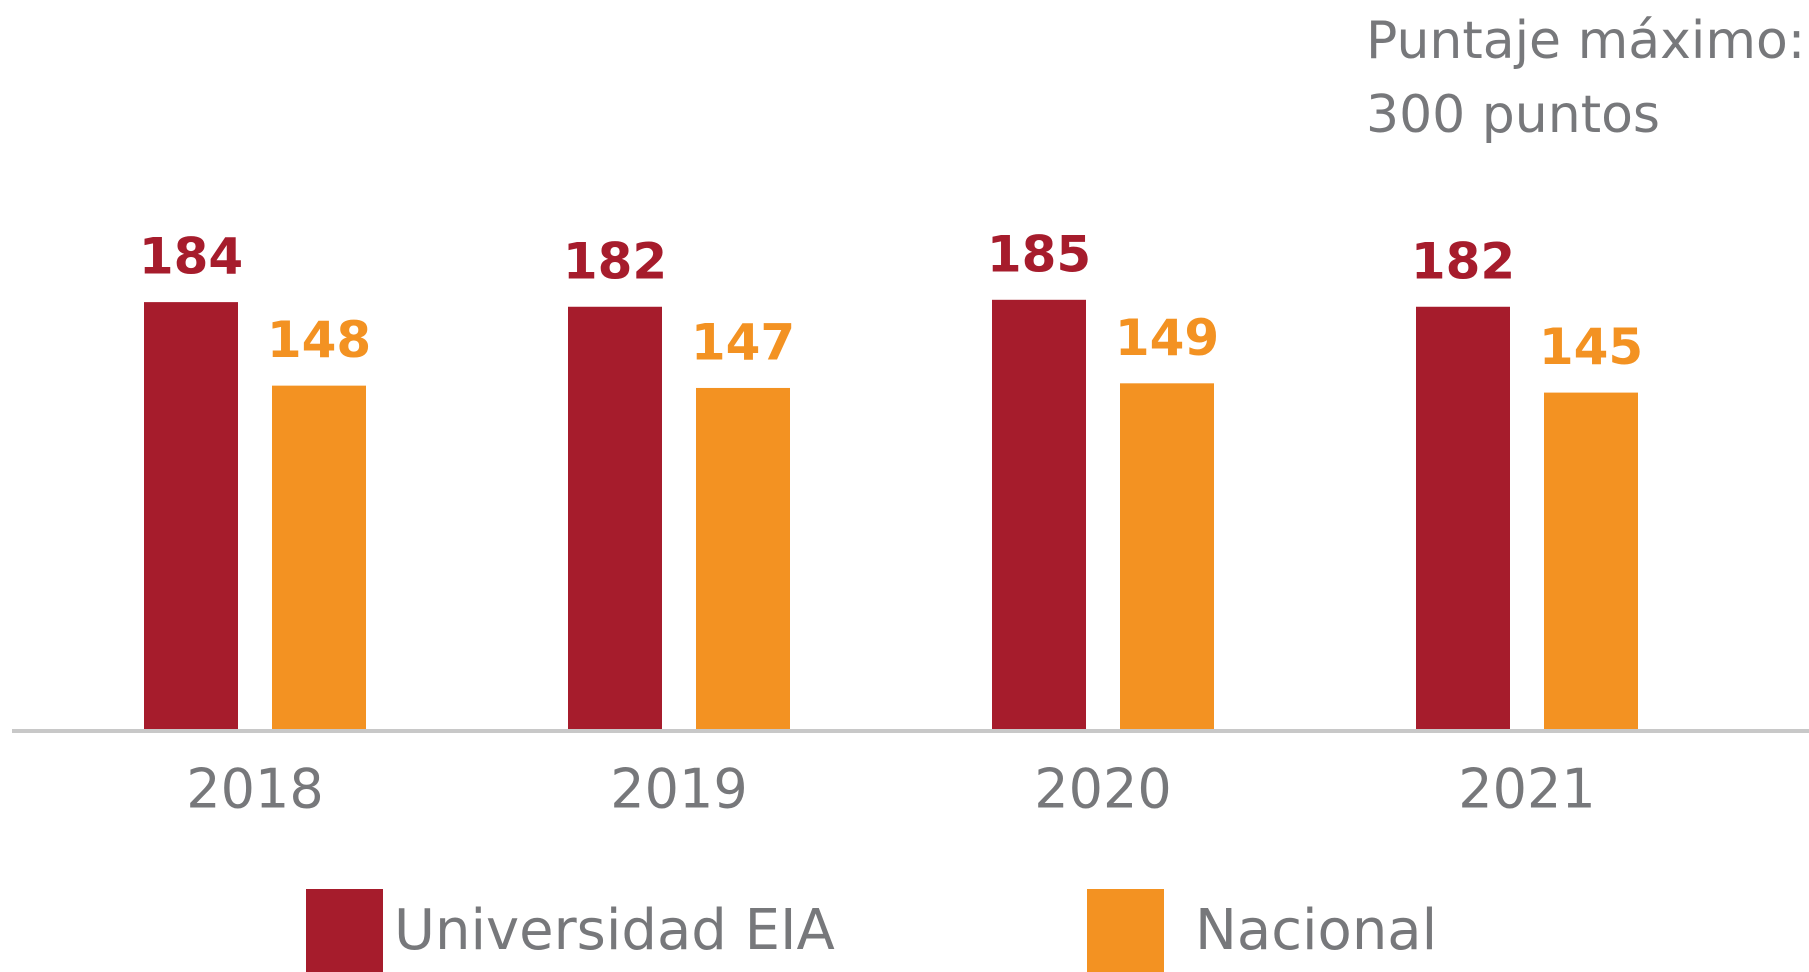 This screenshot has width=1809, height=972. I want to click on legend-label: Nacional, so click(1316, 930).